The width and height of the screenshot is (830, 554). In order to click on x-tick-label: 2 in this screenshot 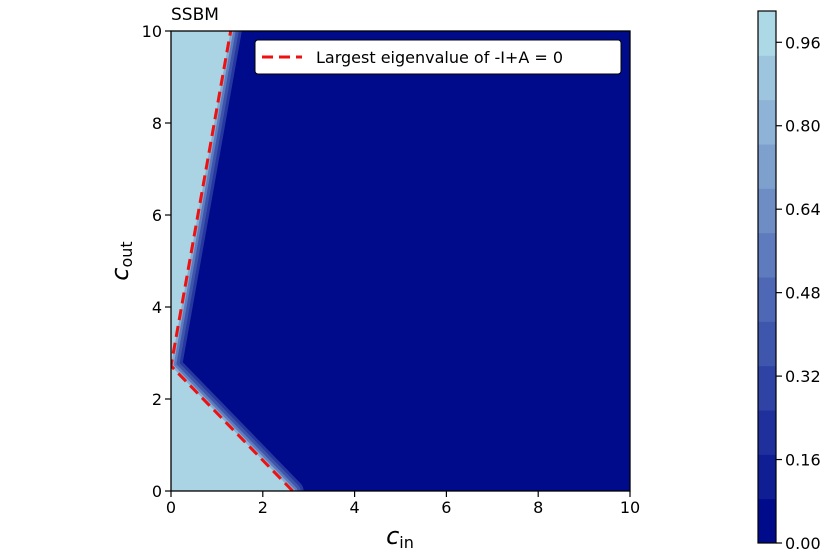, I will do `click(263, 507)`.